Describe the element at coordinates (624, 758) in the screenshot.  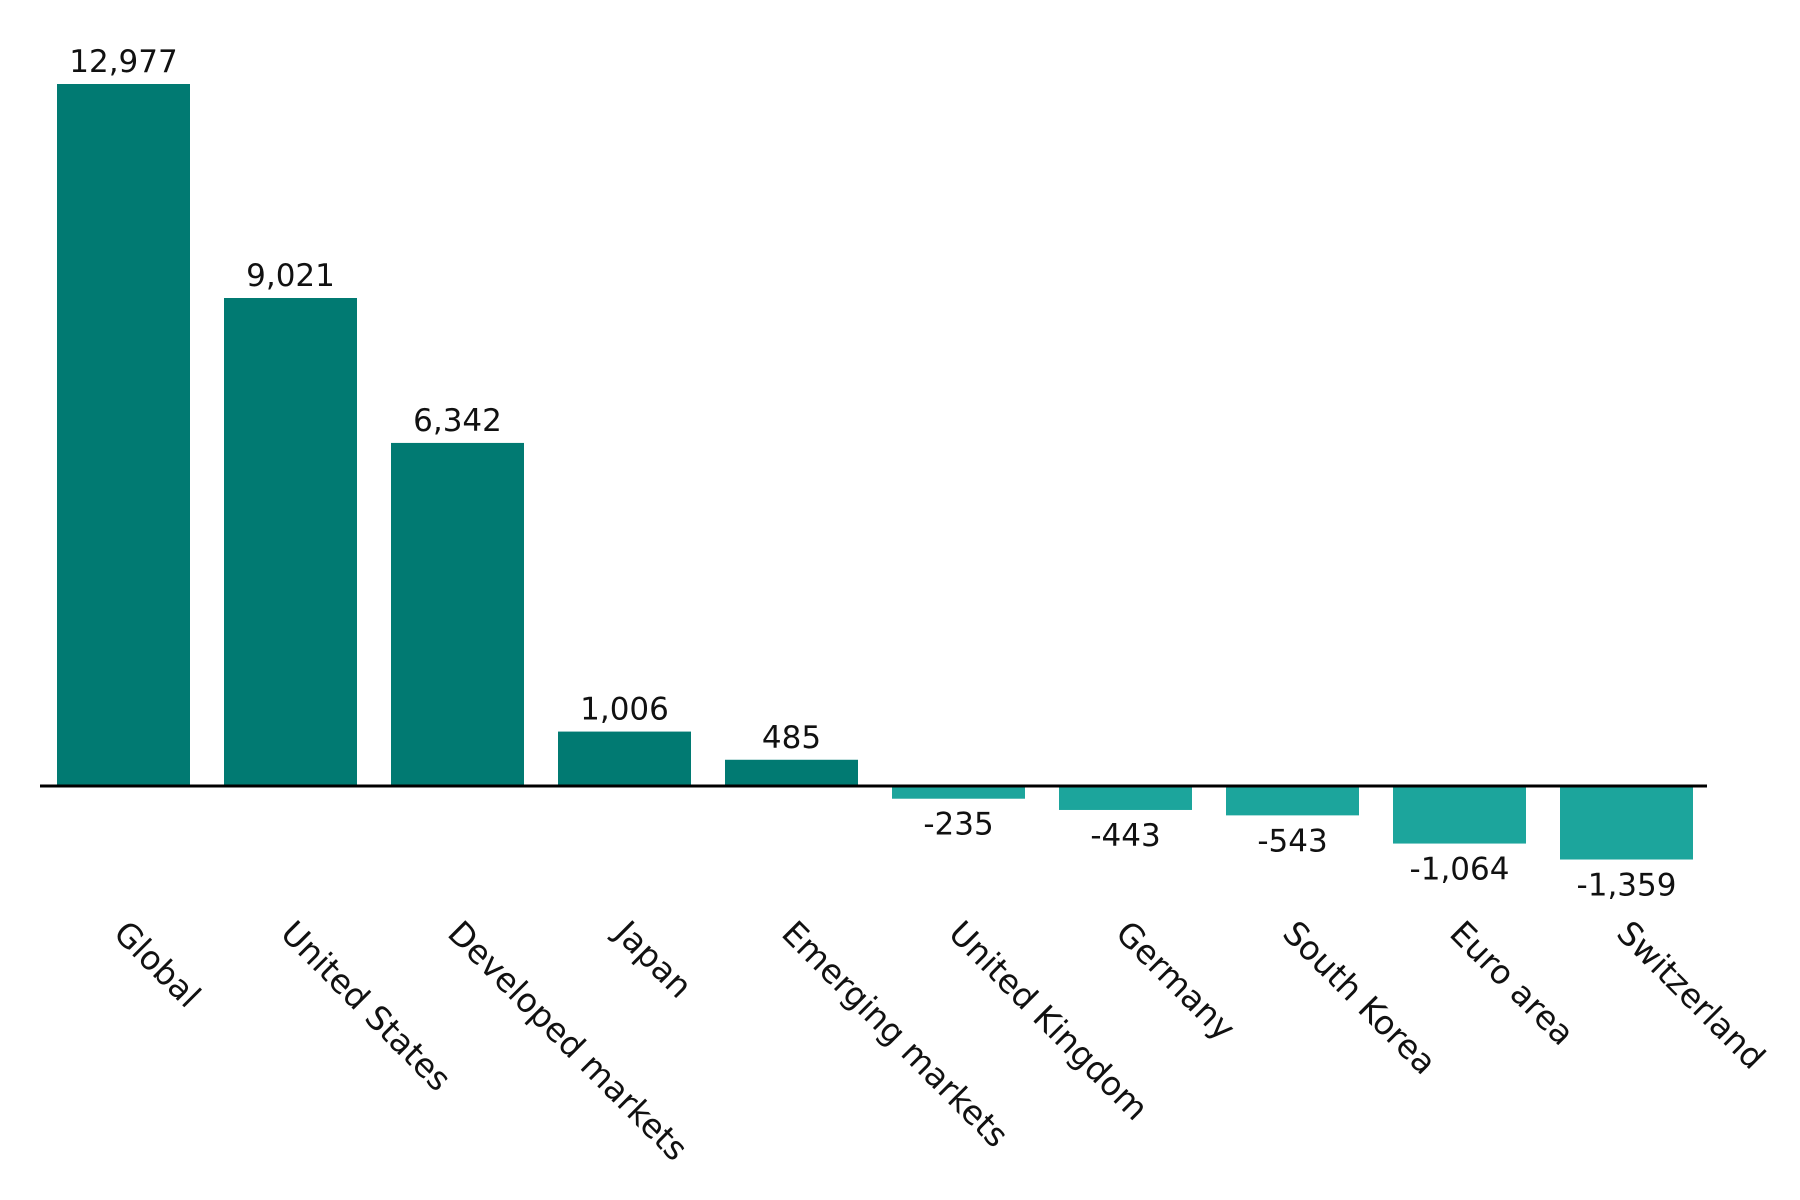
I see `bar-japan` at that location.